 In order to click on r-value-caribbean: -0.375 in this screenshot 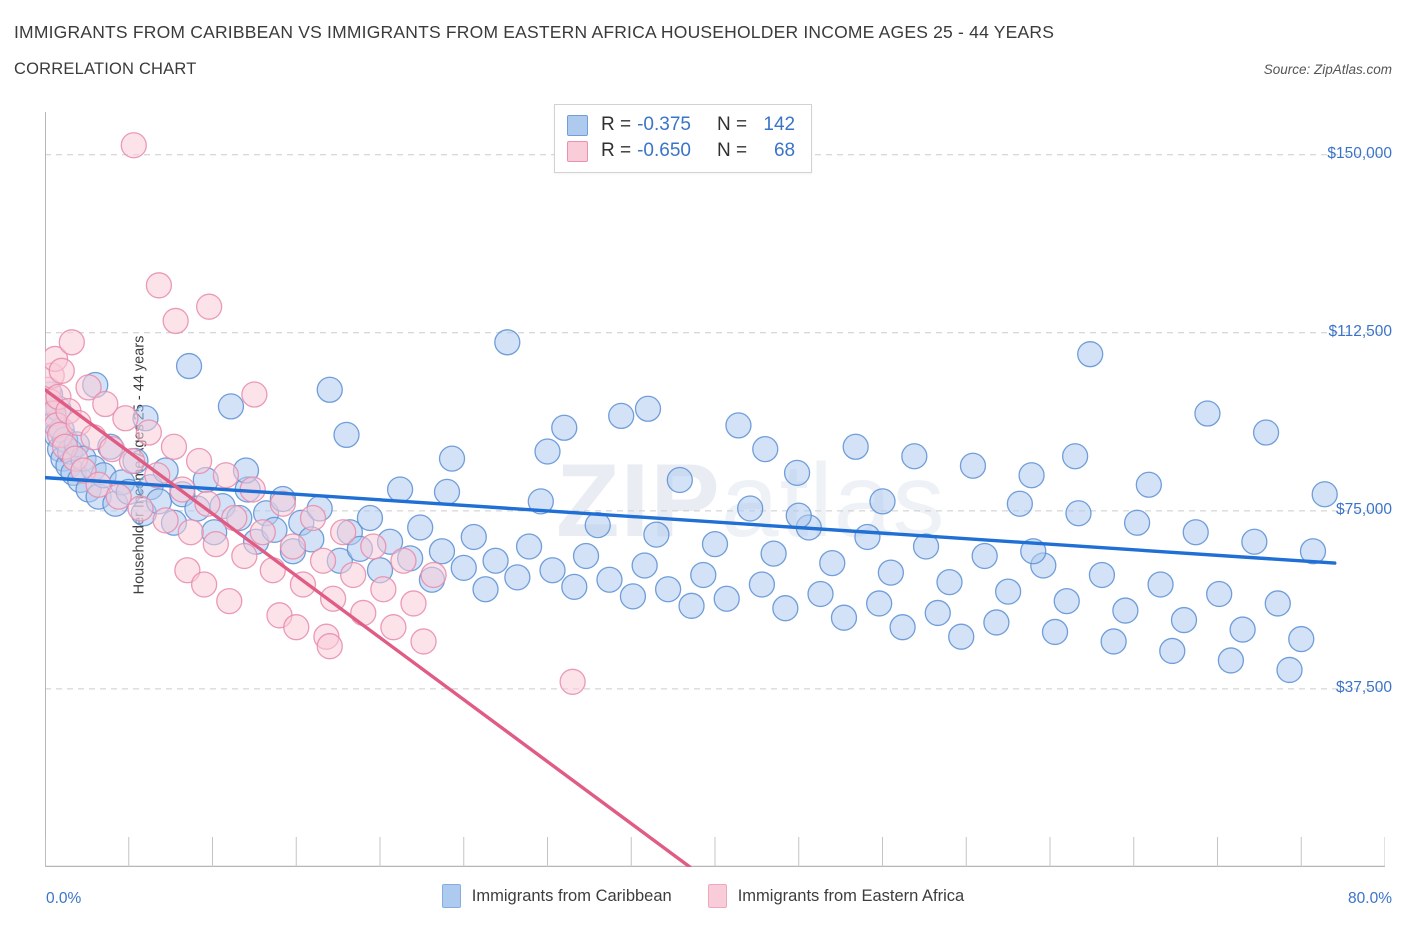, I will do `click(664, 124)`.